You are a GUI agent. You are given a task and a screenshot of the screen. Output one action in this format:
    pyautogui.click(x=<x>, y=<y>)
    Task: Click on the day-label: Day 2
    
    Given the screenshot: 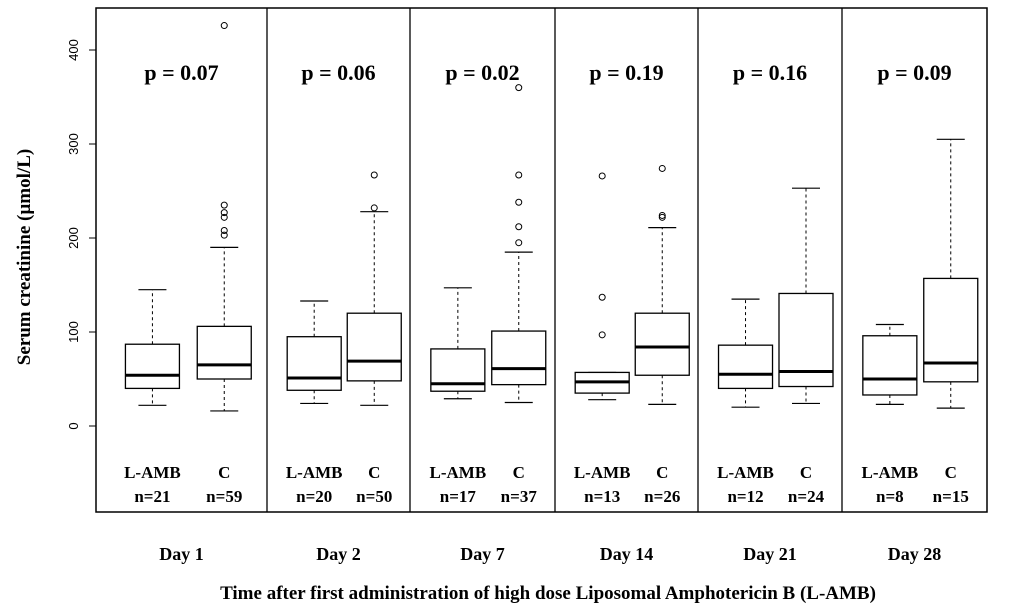 What is the action you would take?
    pyautogui.click(x=338, y=554)
    